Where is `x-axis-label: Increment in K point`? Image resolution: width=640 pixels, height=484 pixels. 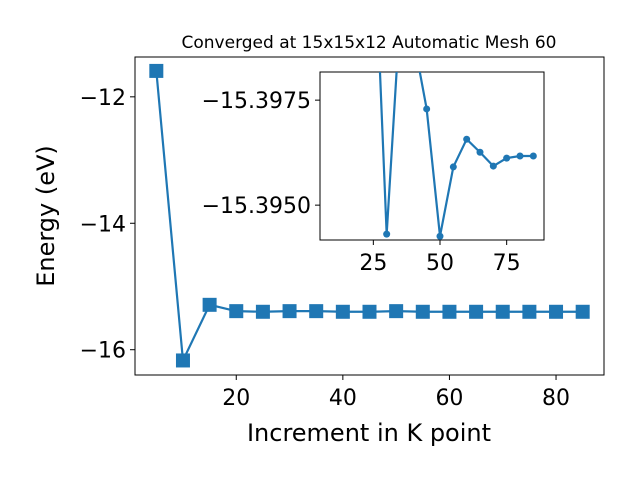 x-axis-label: Increment in K point is located at coordinates (369, 433).